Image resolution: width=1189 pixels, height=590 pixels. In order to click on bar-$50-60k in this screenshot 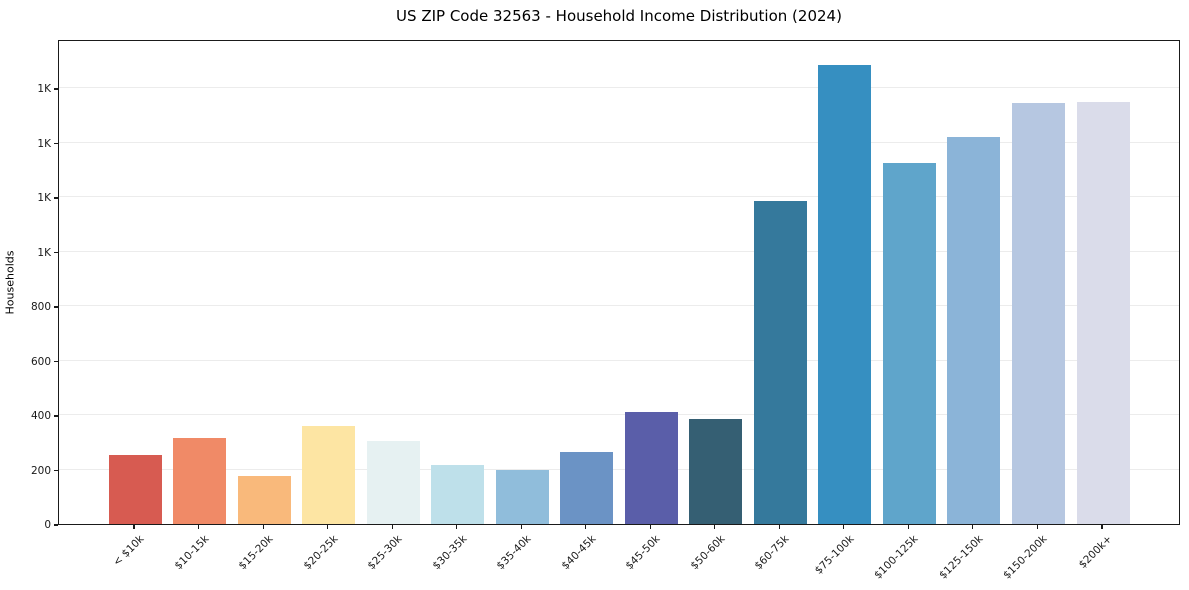, I will do `click(716, 471)`.